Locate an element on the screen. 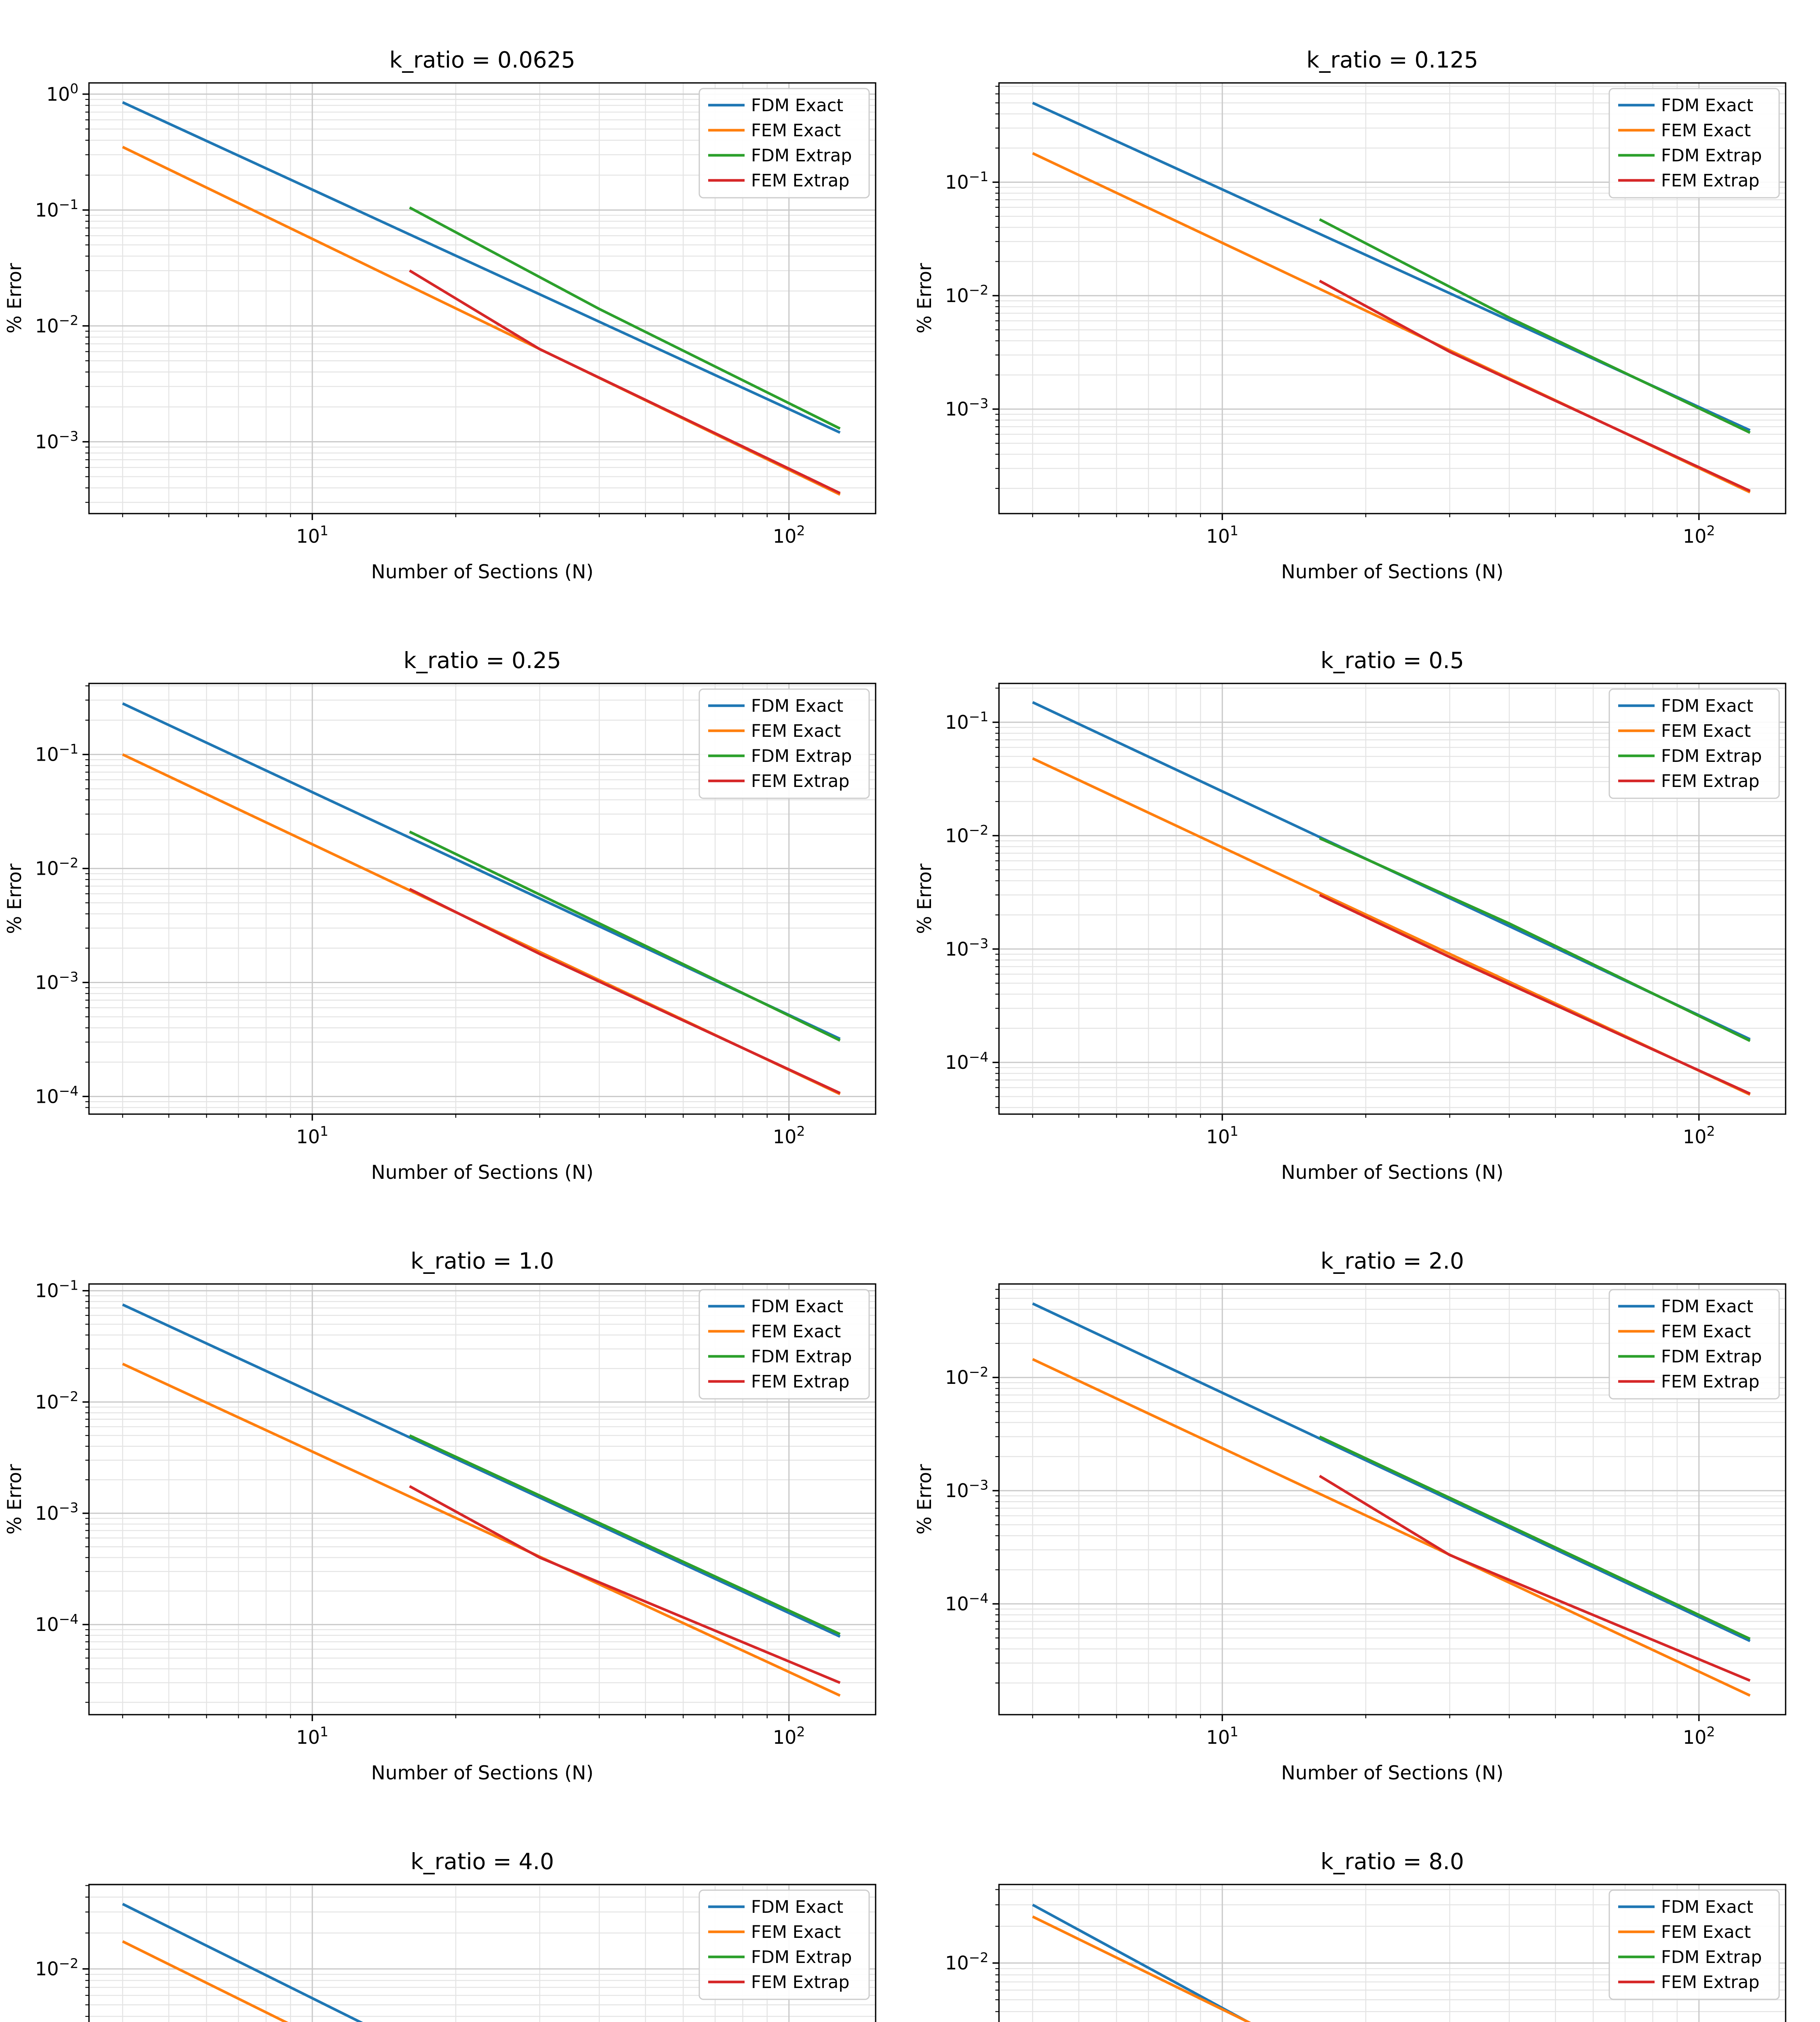  grid-major is located at coordinates (482, 298).